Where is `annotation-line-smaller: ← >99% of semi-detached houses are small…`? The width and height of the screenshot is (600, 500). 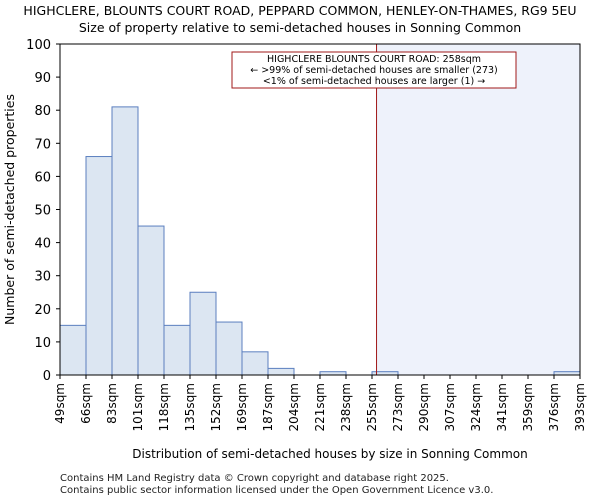
annotation-line-smaller: ← >99% of semi-detached houses are small… is located at coordinates (374, 70).